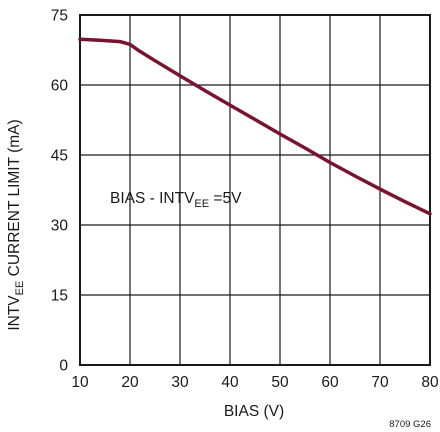  Describe the element at coordinates (59, 156) in the screenshot. I see `y-tick-label: 45` at that location.